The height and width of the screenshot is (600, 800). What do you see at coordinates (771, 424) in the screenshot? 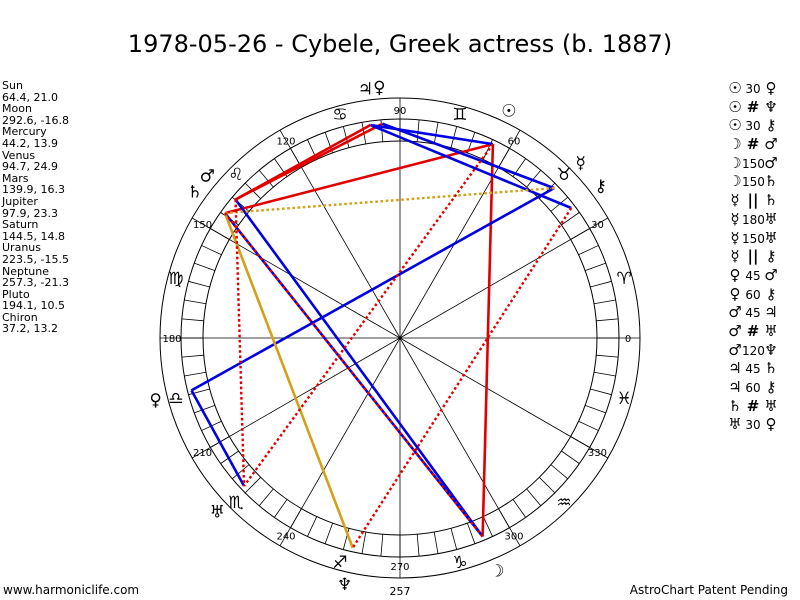
I see `aspect-planet-b: ♀` at bounding box center [771, 424].